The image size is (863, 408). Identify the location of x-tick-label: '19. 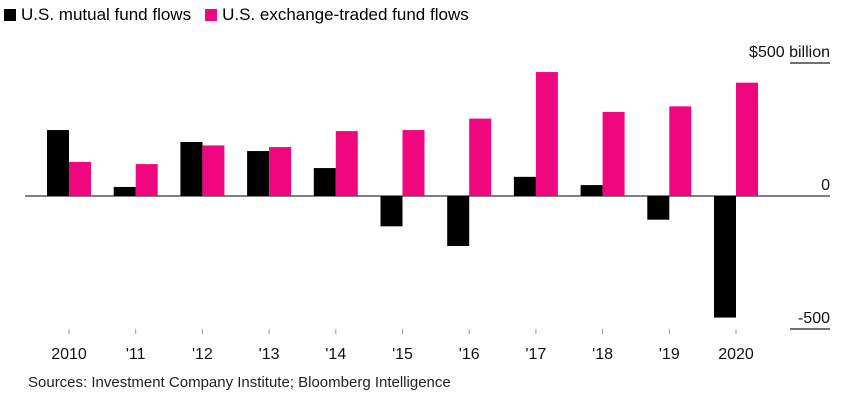
(669, 354).